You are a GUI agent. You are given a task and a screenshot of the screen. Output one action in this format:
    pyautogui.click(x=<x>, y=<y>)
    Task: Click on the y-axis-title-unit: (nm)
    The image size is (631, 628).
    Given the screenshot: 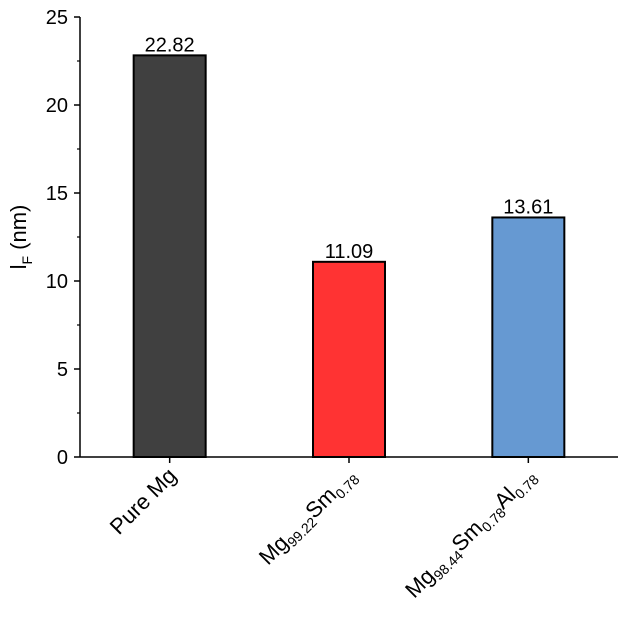 What is the action you would take?
    pyautogui.click(x=18, y=230)
    